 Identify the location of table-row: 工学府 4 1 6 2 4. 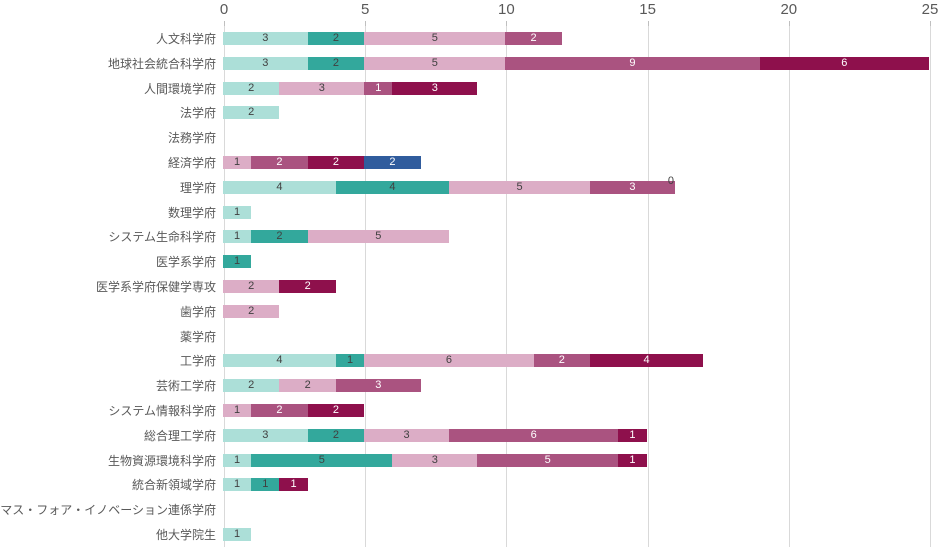
(470, 361).